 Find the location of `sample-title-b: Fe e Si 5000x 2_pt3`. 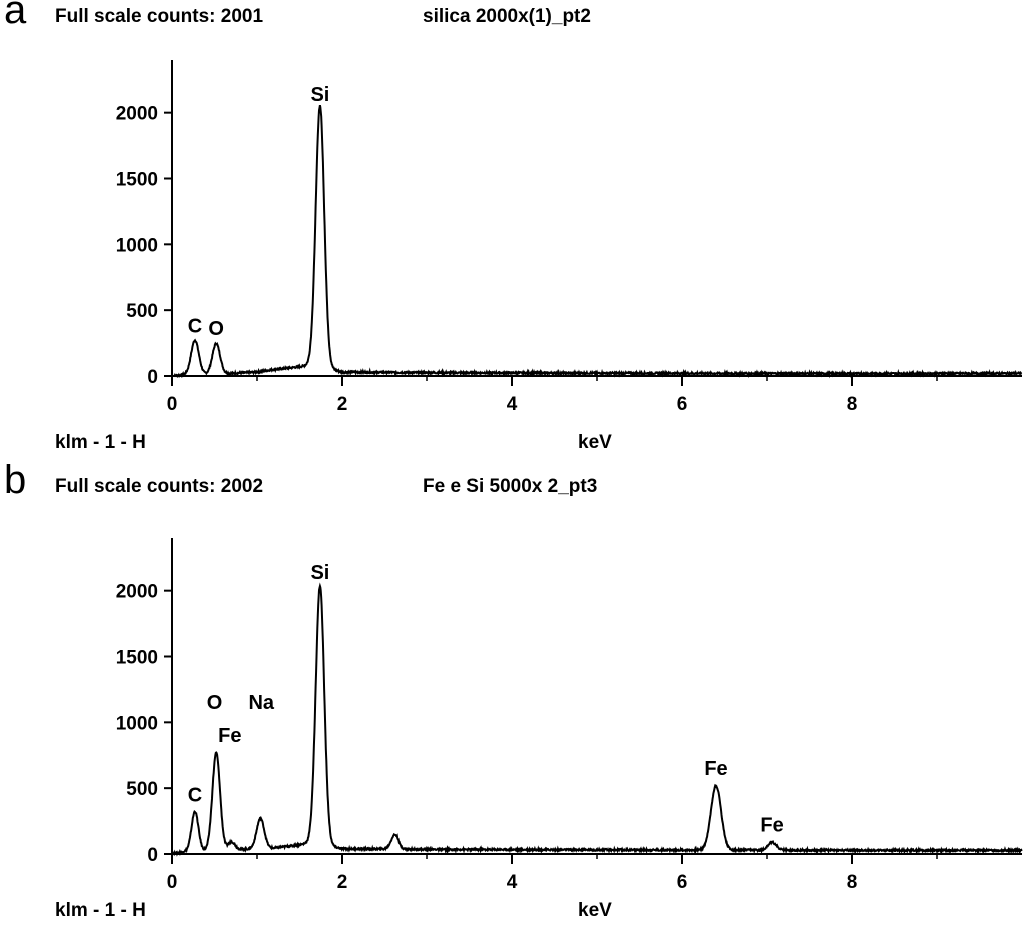

sample-title-b: Fe e Si 5000x 2_pt3 is located at coordinates (510, 486).